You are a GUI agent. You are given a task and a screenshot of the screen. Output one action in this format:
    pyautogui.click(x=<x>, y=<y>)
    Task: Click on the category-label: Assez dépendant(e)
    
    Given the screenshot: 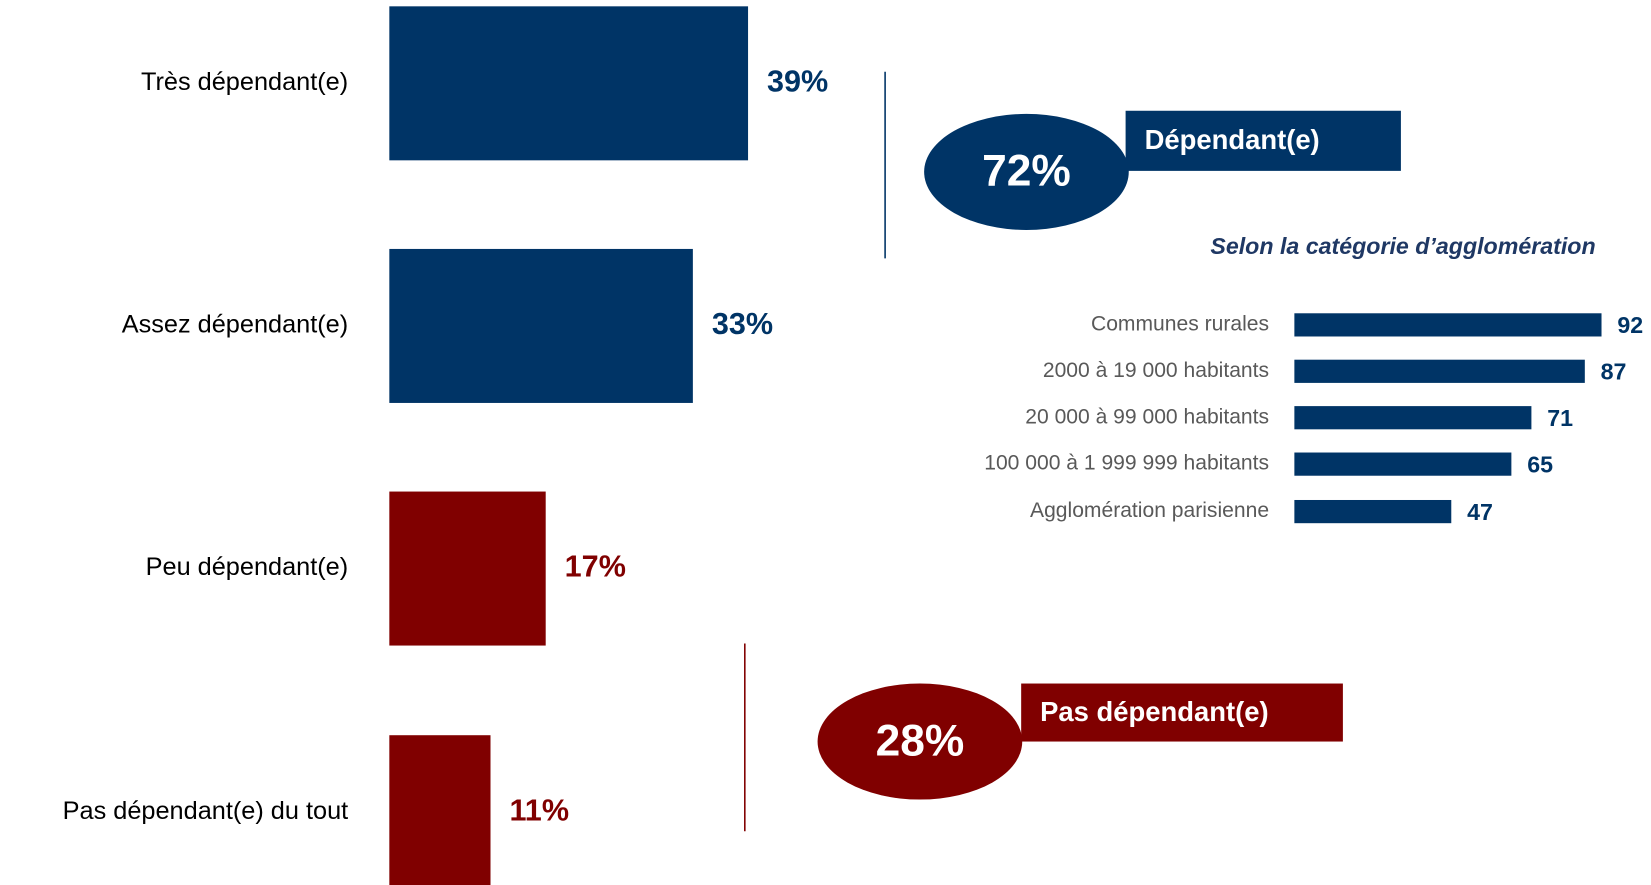 What is the action you would take?
    pyautogui.click(x=235, y=325)
    